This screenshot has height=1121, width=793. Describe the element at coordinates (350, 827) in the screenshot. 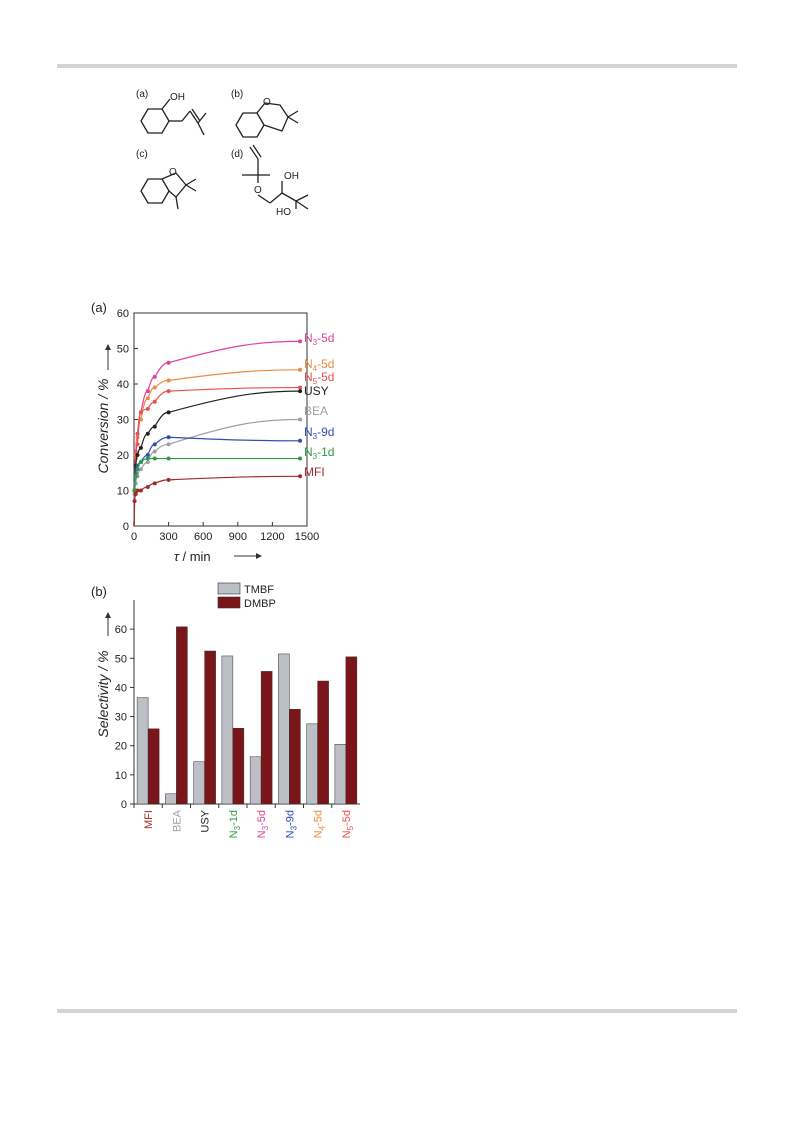

I see `category-label-sub: 5` at that location.